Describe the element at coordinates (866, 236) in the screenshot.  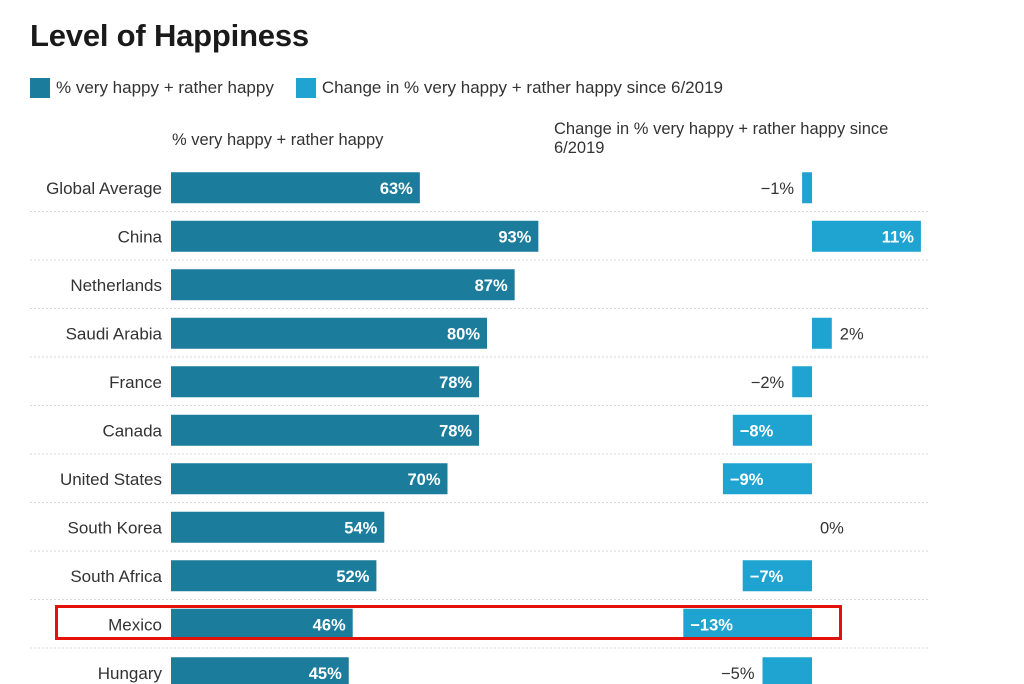
I see `bar-change-china` at that location.